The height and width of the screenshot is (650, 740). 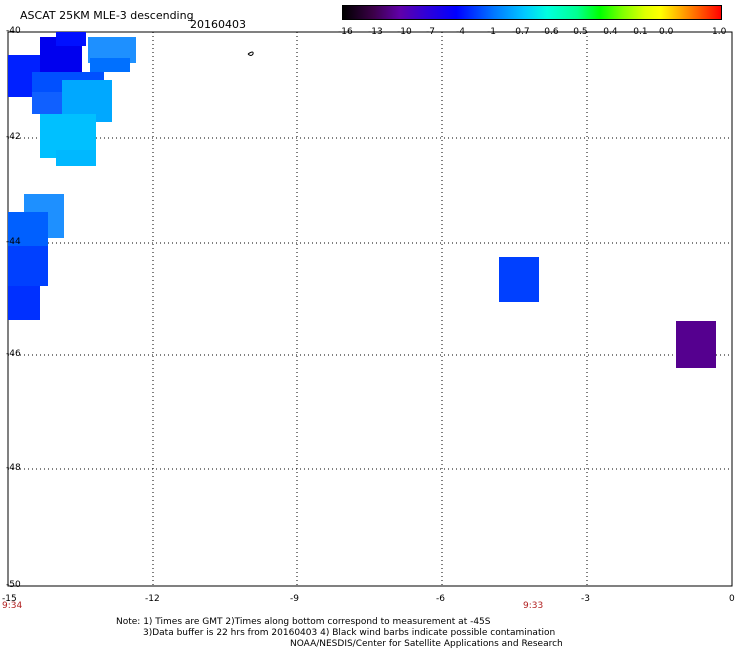 I want to click on x-tick-label: -3, so click(x=585, y=599).